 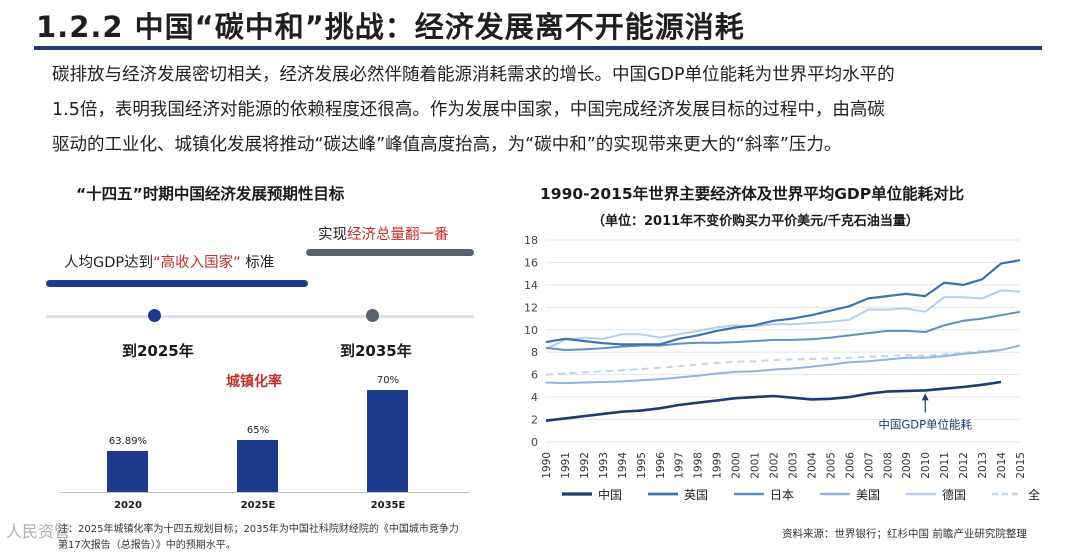 I want to click on x-tick-label: 1997, so click(x=680, y=465).